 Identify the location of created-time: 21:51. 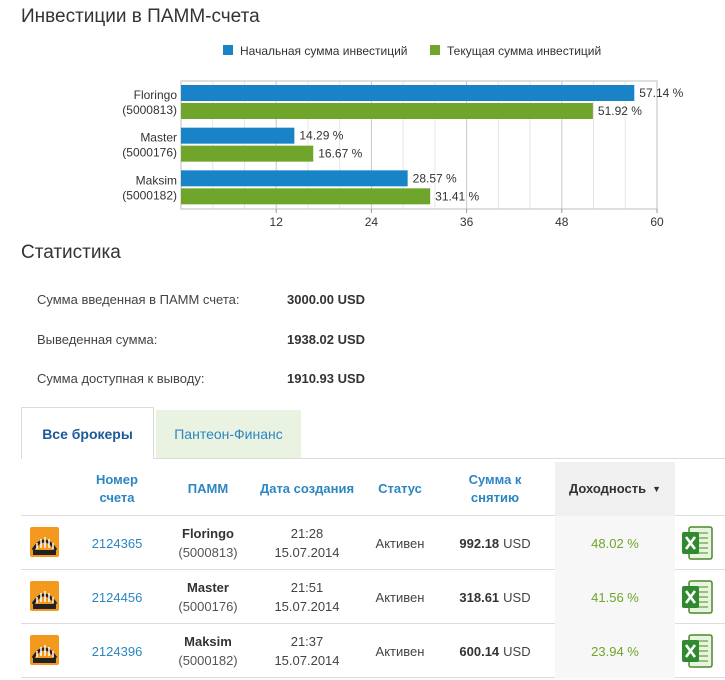
(307, 587).